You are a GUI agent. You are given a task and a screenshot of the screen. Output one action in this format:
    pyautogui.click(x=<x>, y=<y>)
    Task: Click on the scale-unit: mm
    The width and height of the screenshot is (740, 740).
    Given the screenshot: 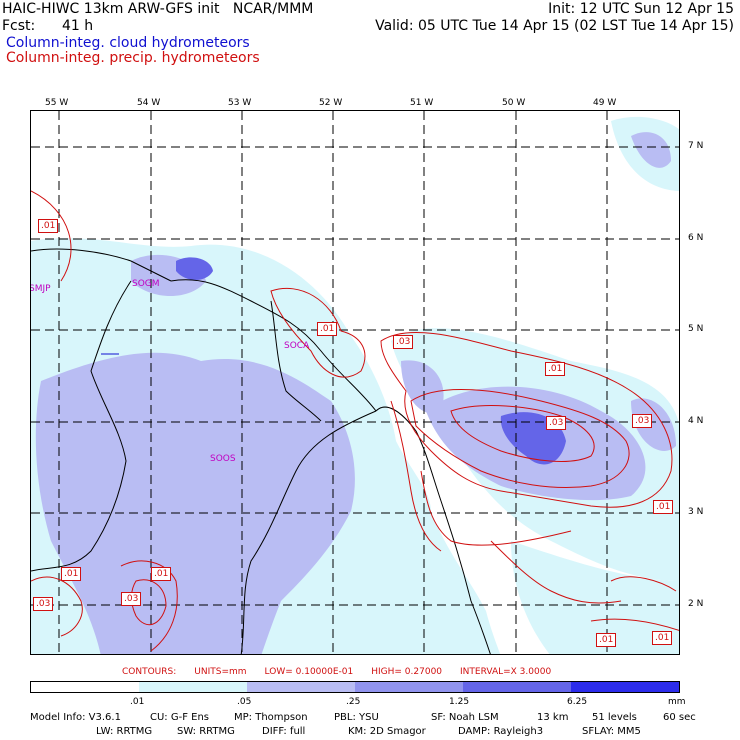 What is the action you would take?
    pyautogui.click(x=677, y=702)
    